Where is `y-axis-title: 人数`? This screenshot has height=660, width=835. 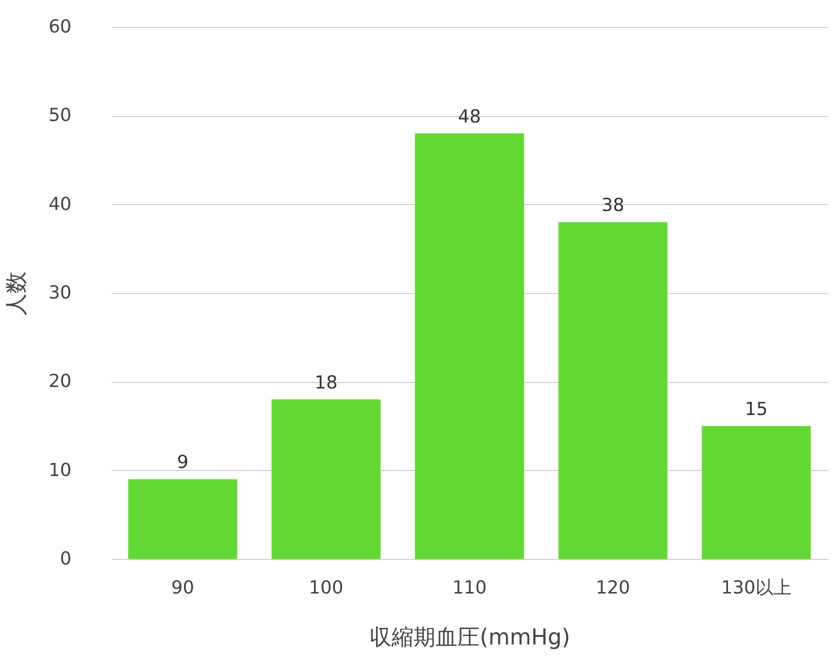 y-axis-title: 人数 is located at coordinates (17, 294).